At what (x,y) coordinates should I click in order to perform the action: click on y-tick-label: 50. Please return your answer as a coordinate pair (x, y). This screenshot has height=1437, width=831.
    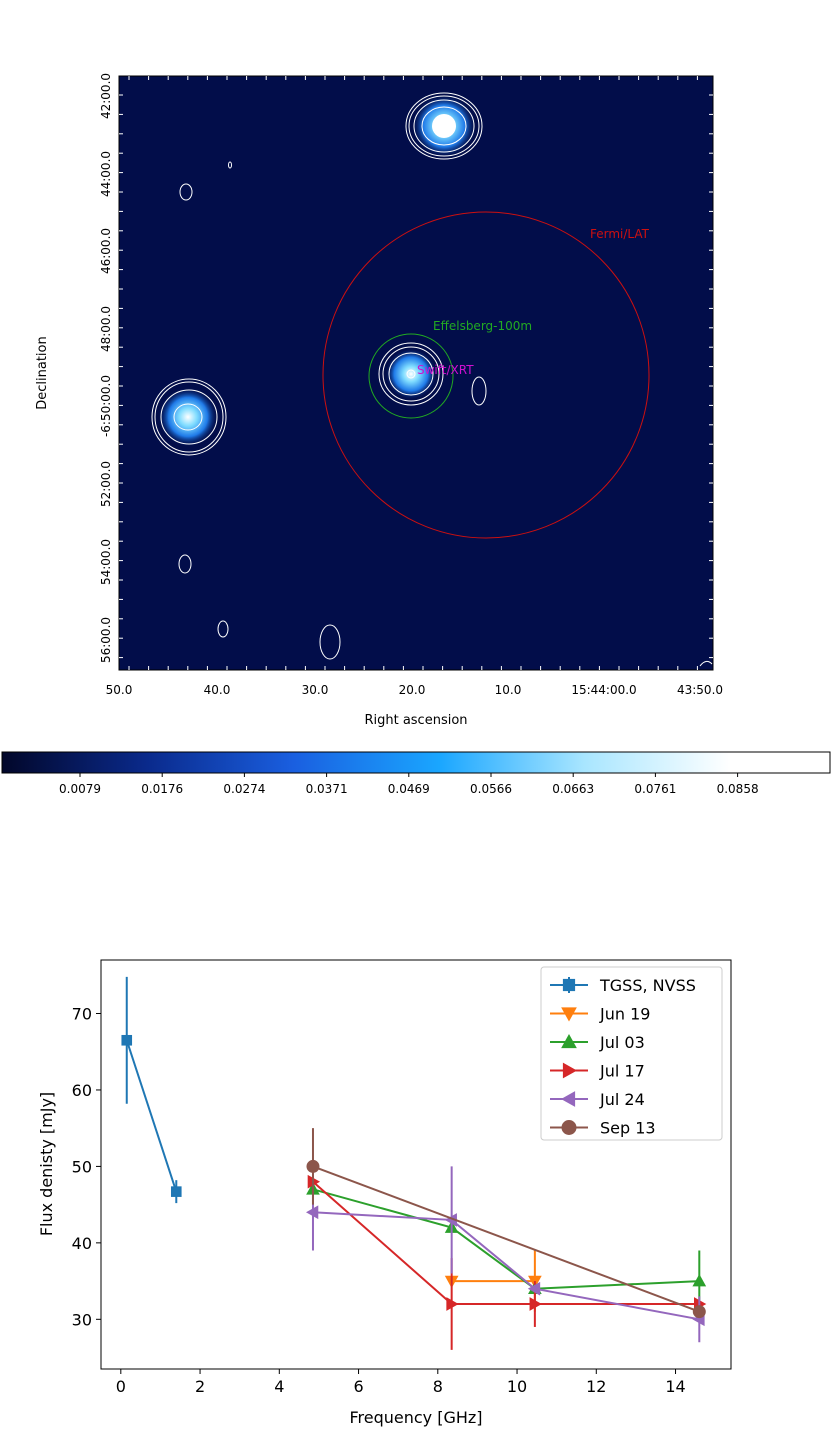
    Looking at the image, I should click on (82, 1166).